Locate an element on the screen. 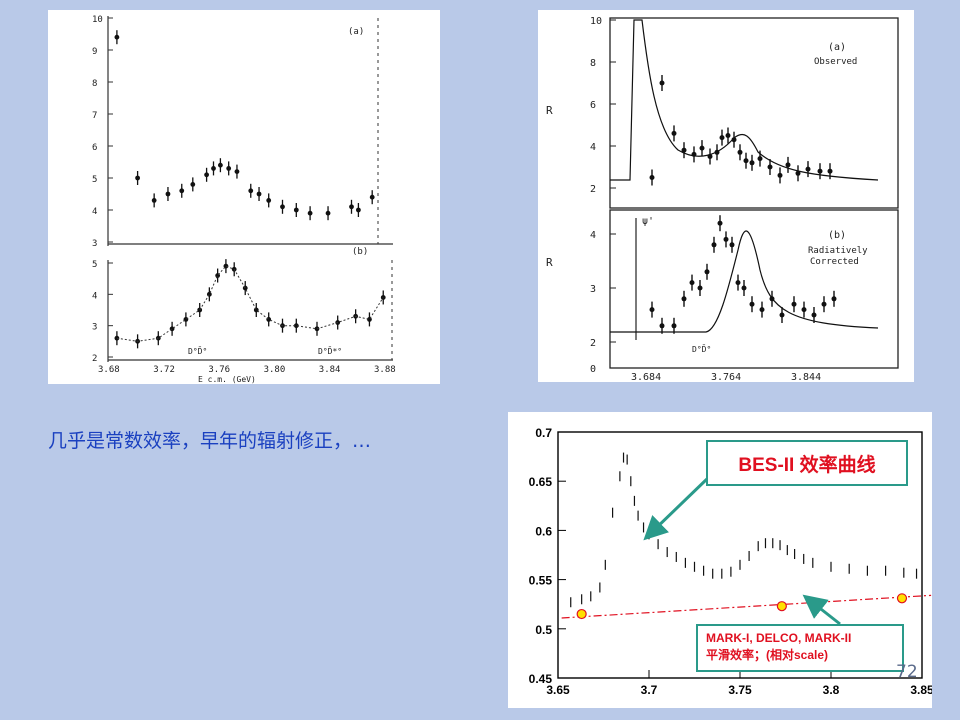  left-top-ytick: 7 is located at coordinates (94, 116).